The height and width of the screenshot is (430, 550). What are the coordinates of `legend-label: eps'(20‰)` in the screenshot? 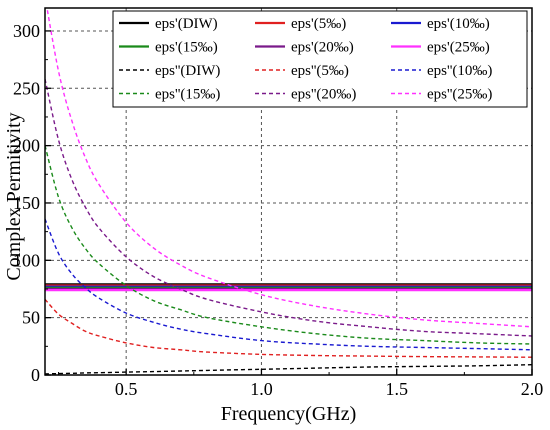 It's located at (322, 48).